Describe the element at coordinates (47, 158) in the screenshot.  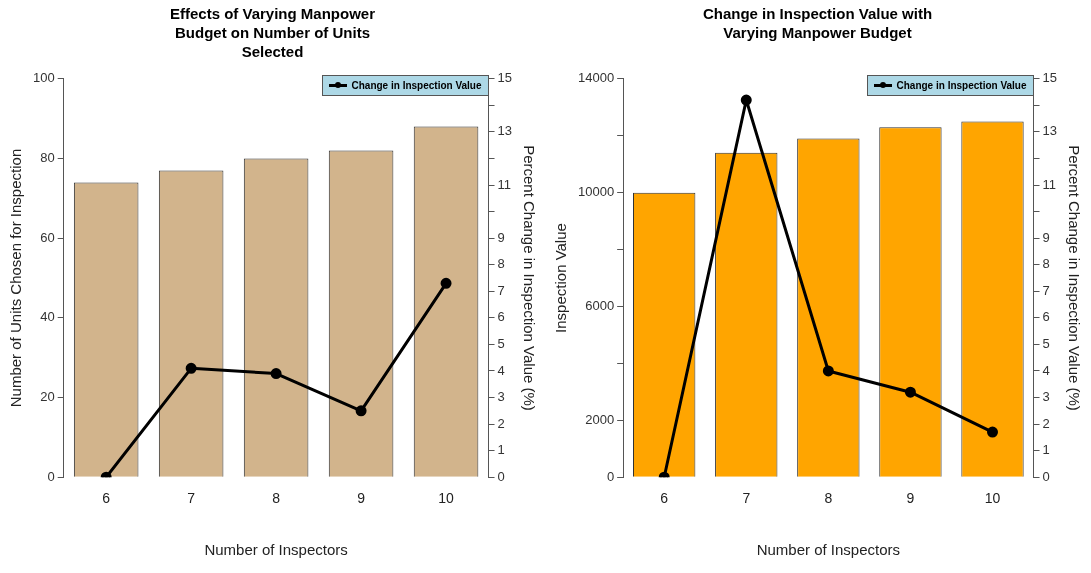
I see `y-tick-label: 80` at that location.